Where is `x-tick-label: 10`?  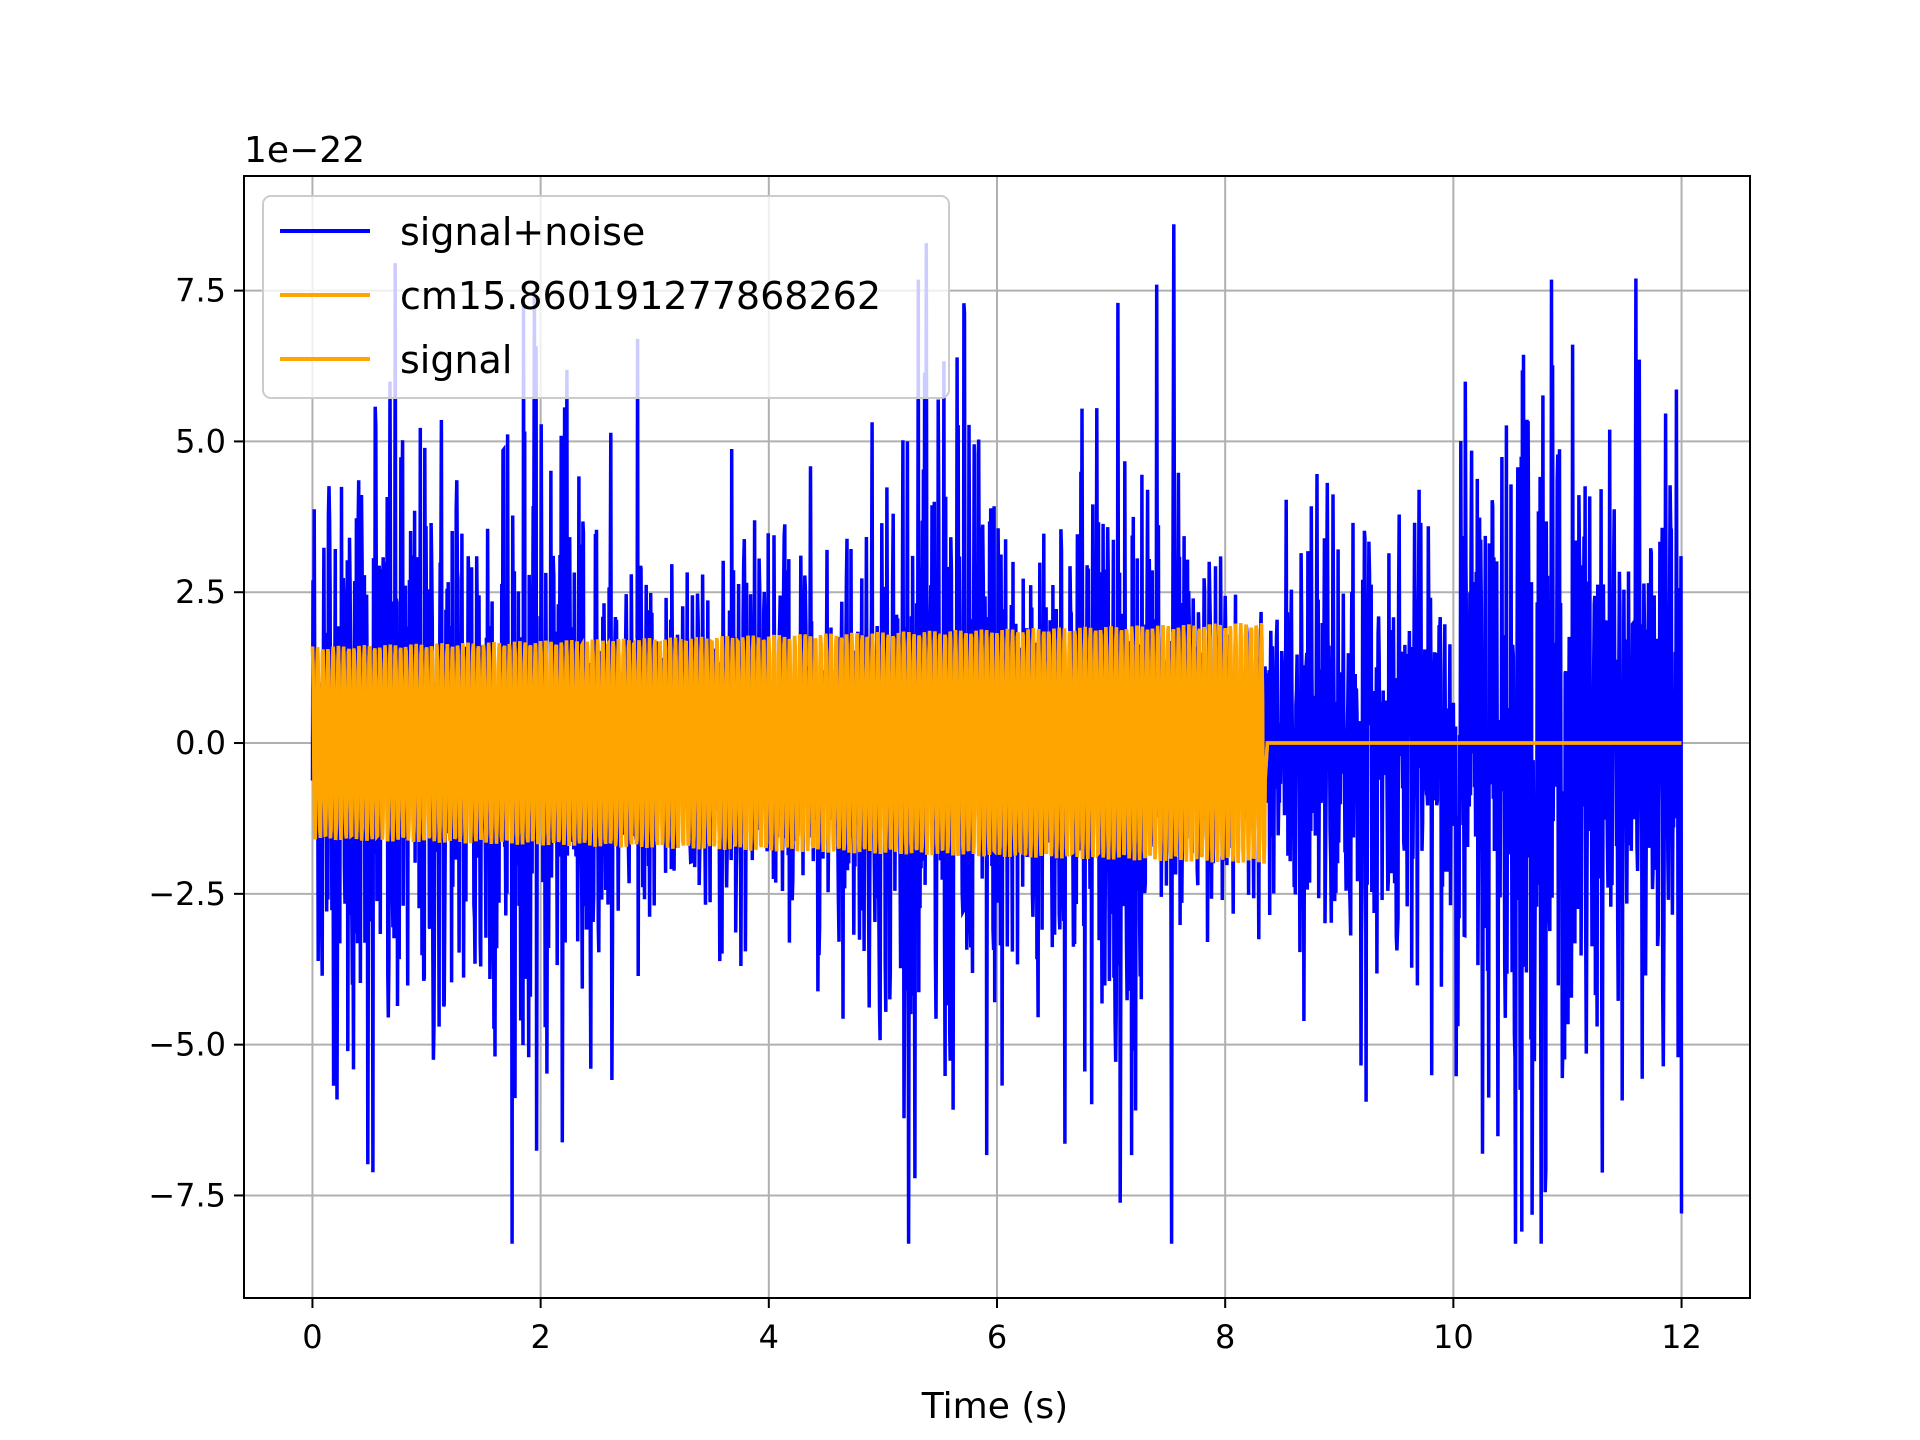
x-tick-label: 10 is located at coordinates (1453, 1337).